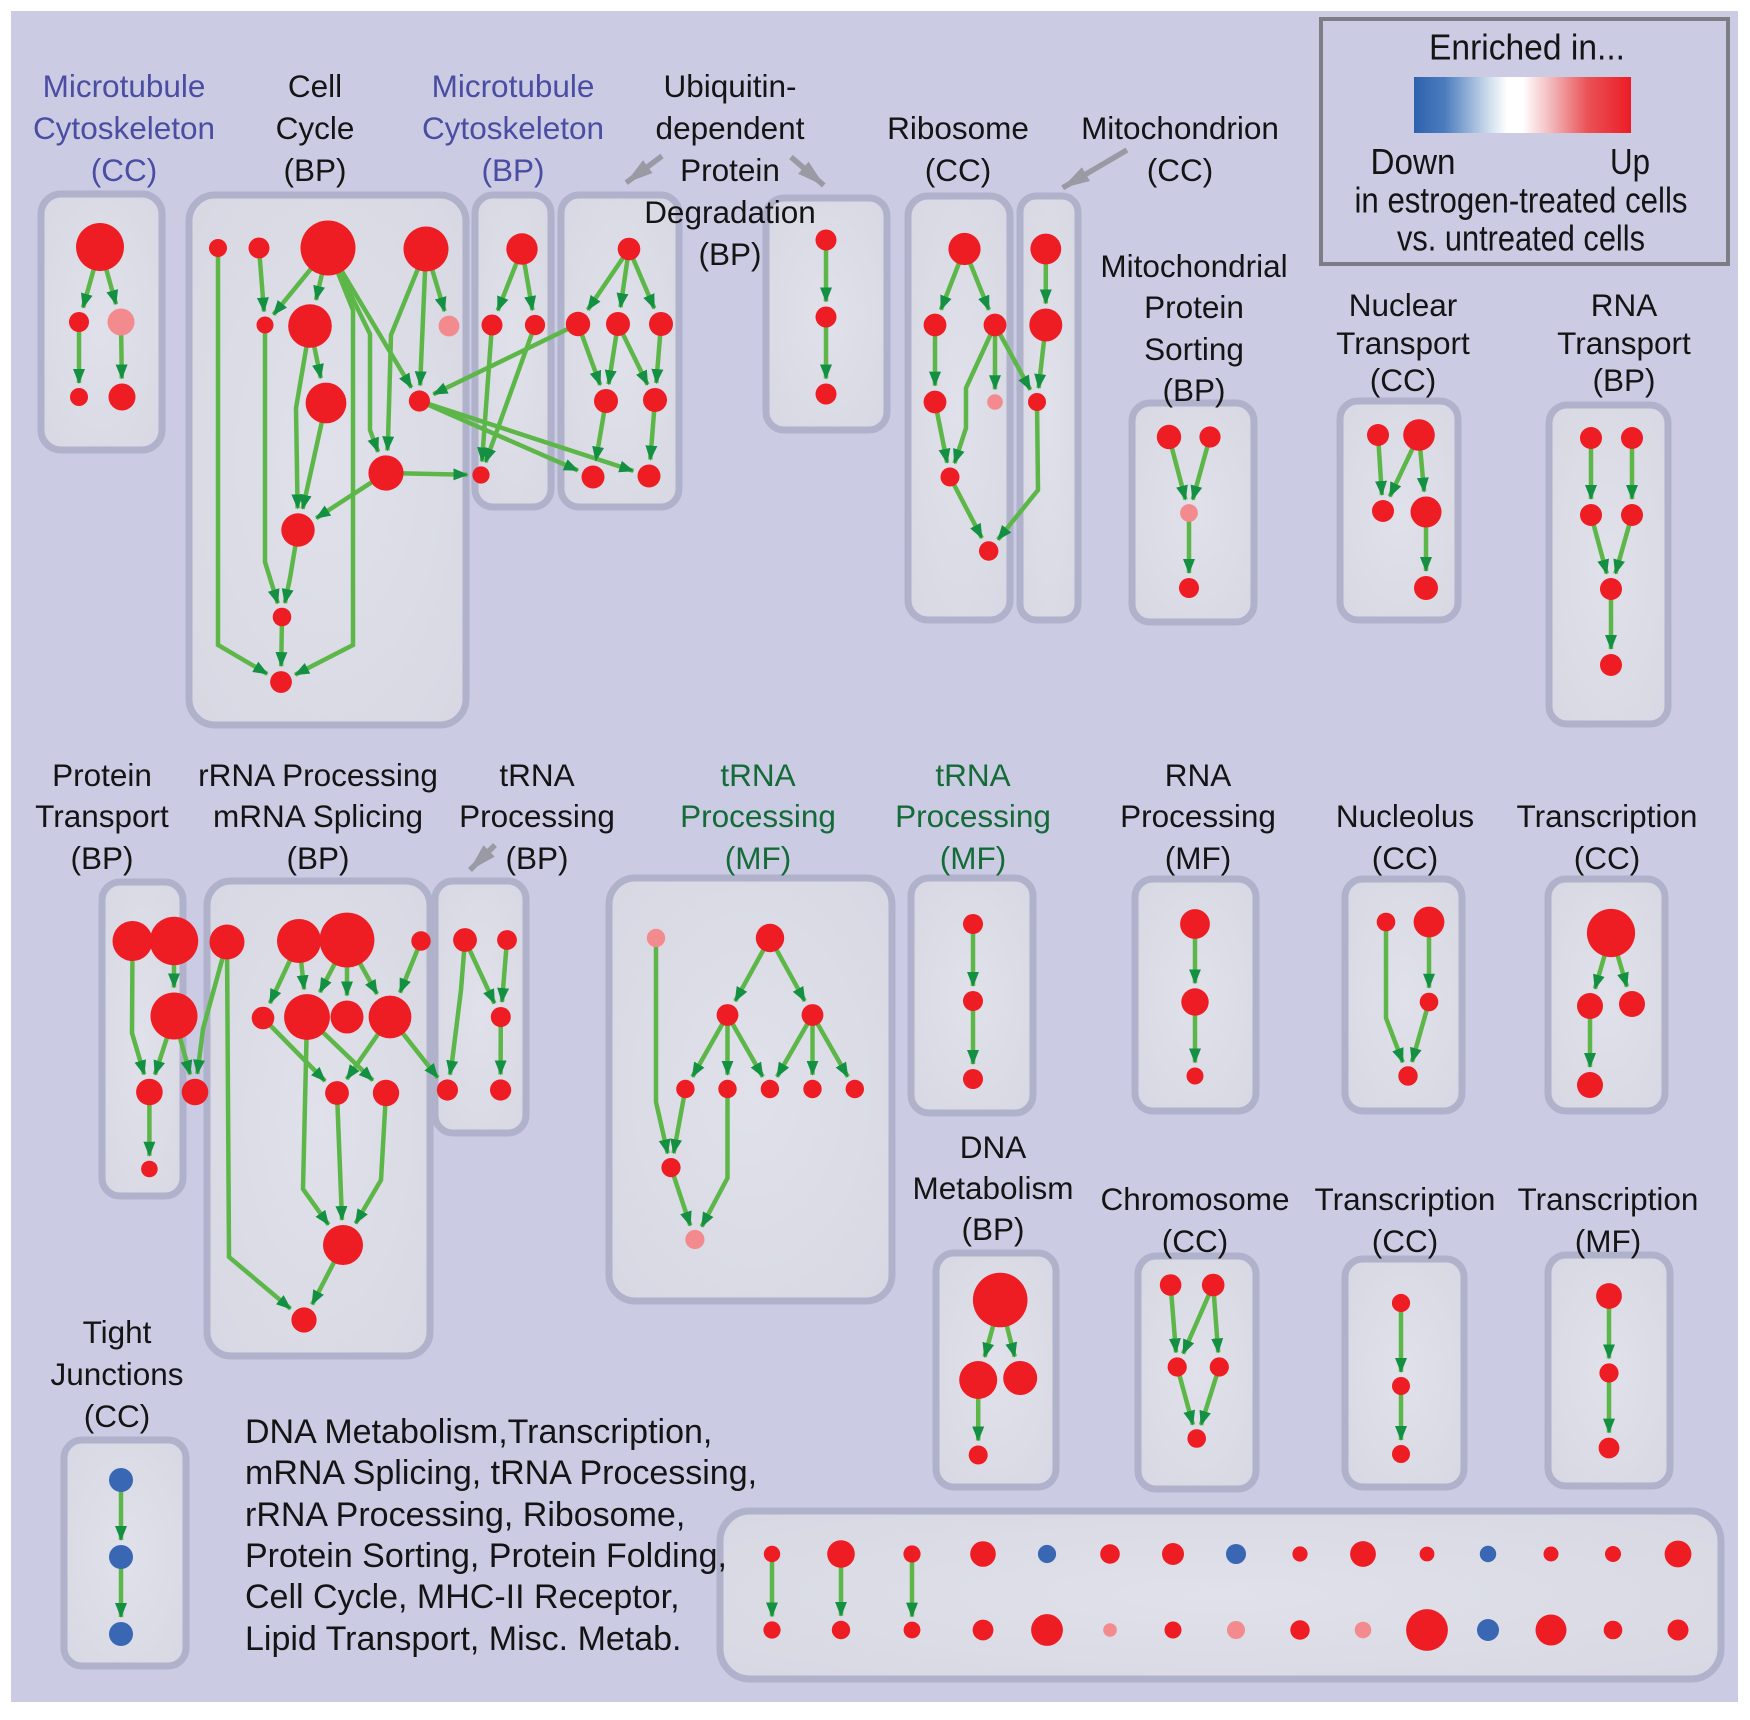 This screenshot has height=1720, width=1750. I want to click on svg-text: Junctions, so click(116, 1374).